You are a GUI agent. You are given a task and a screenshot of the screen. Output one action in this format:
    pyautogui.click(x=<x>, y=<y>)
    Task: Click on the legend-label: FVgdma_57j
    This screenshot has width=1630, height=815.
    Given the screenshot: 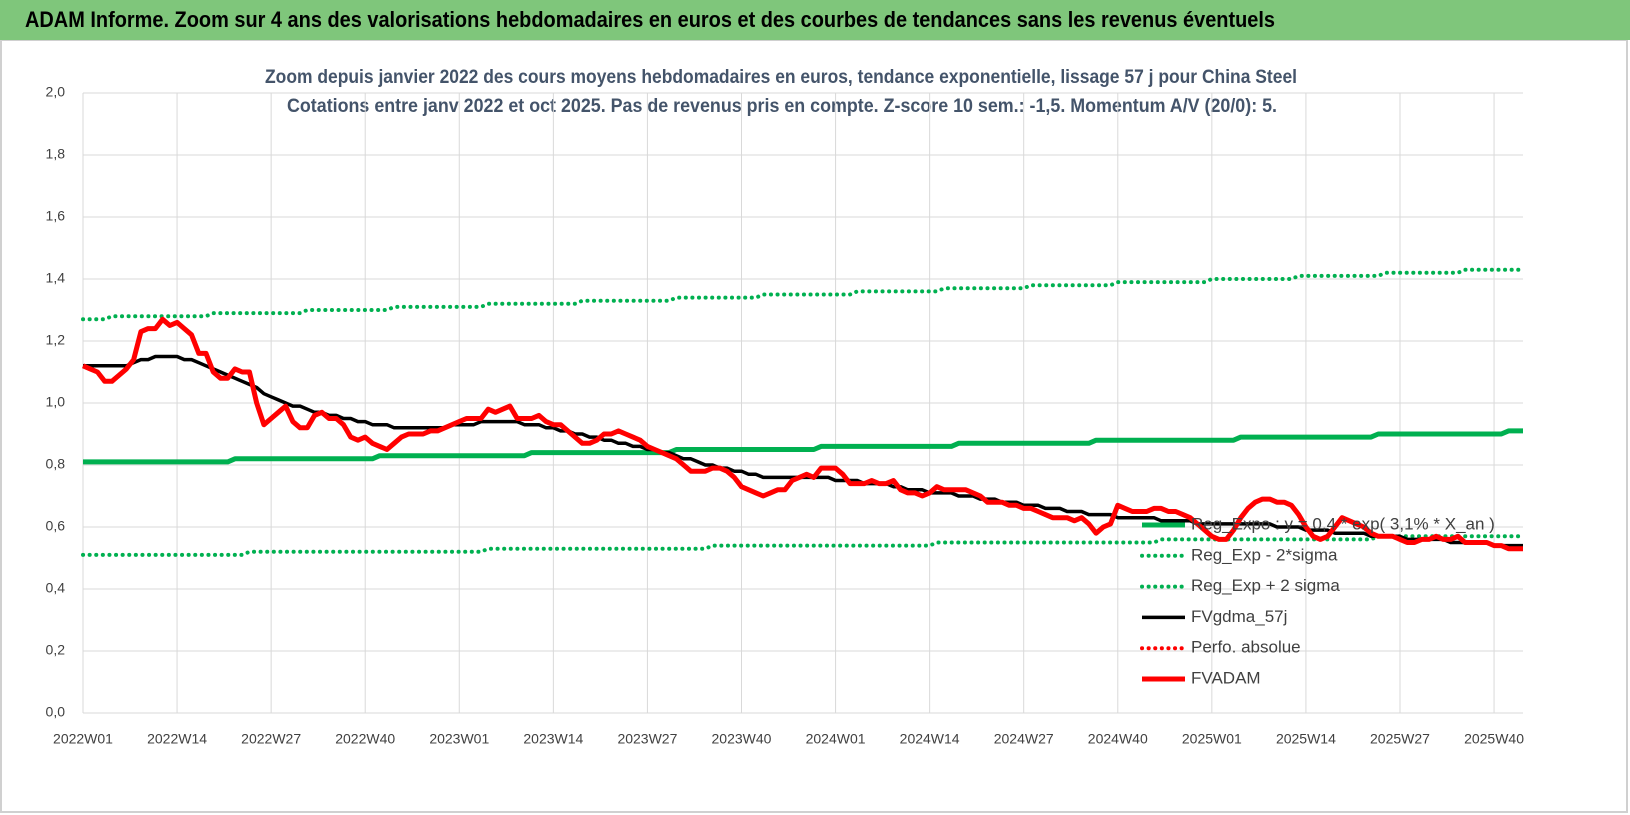 What is the action you would take?
    pyautogui.click(x=1239, y=616)
    